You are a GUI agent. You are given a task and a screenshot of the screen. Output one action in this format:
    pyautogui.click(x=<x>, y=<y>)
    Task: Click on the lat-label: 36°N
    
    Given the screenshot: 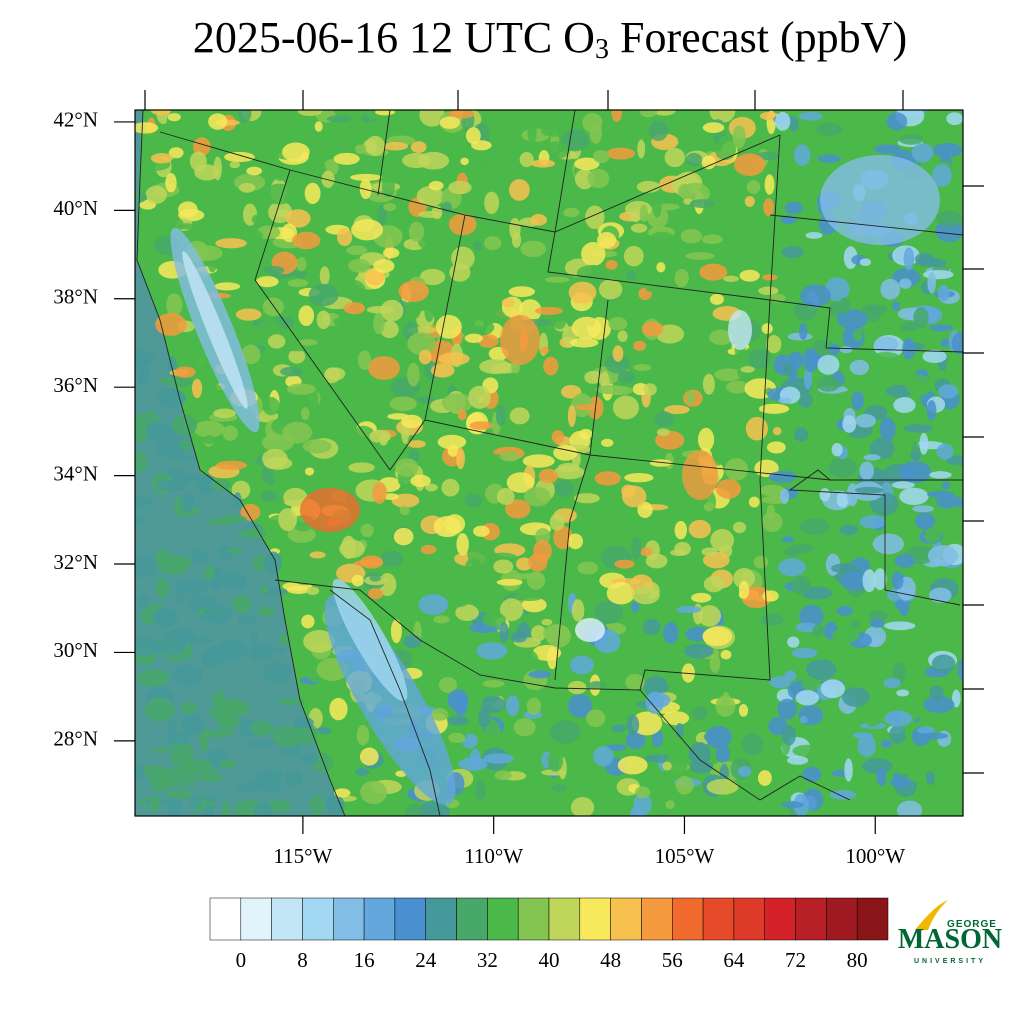 What is the action you would take?
    pyautogui.click(x=75, y=385)
    